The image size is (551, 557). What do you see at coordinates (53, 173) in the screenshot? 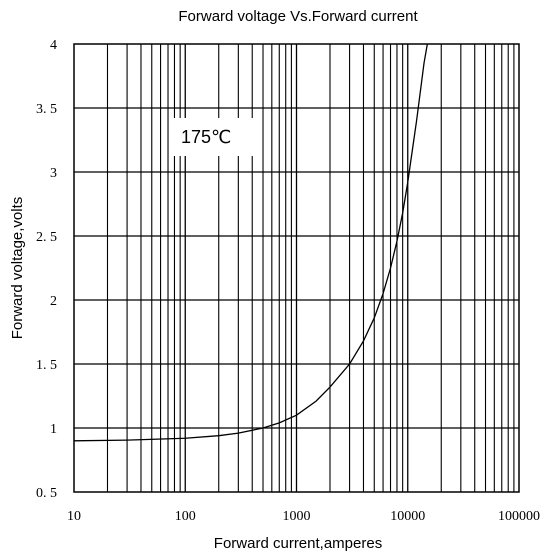
I see `y-tick-label: 3` at bounding box center [53, 173].